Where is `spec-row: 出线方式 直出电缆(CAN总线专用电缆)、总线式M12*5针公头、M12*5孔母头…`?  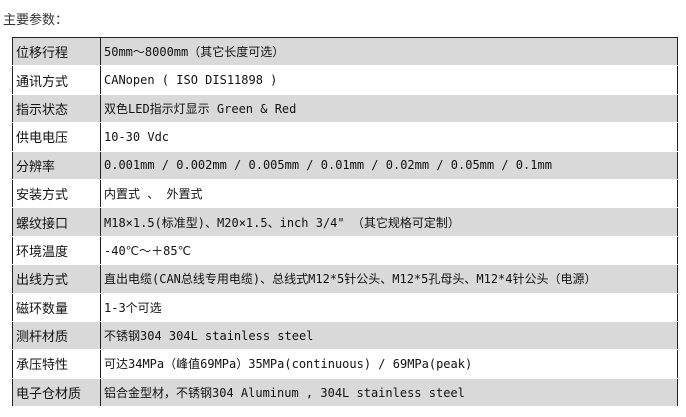
spec-row: 出线方式 直出电缆(CAN总线专用电缆)、总线式M12*5针公头、M12*5孔母头… is located at coordinates (345, 279).